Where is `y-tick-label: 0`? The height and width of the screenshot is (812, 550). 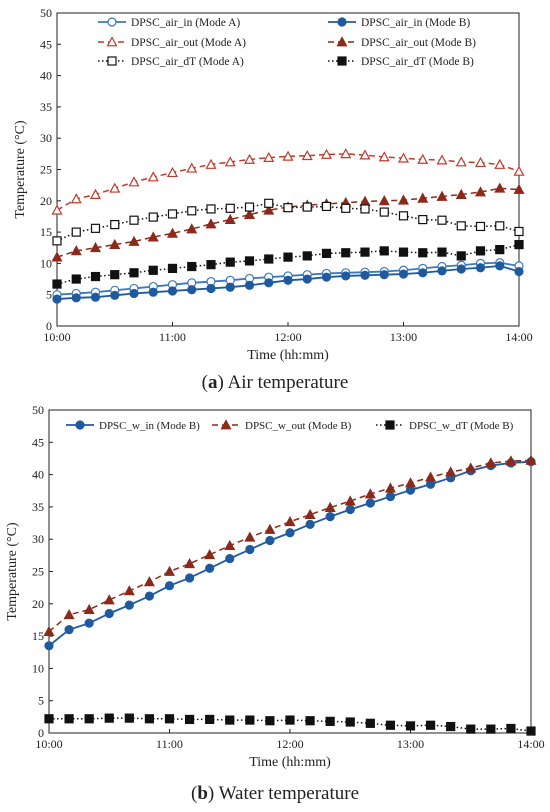
y-tick-label: 0 is located at coordinates (49, 326).